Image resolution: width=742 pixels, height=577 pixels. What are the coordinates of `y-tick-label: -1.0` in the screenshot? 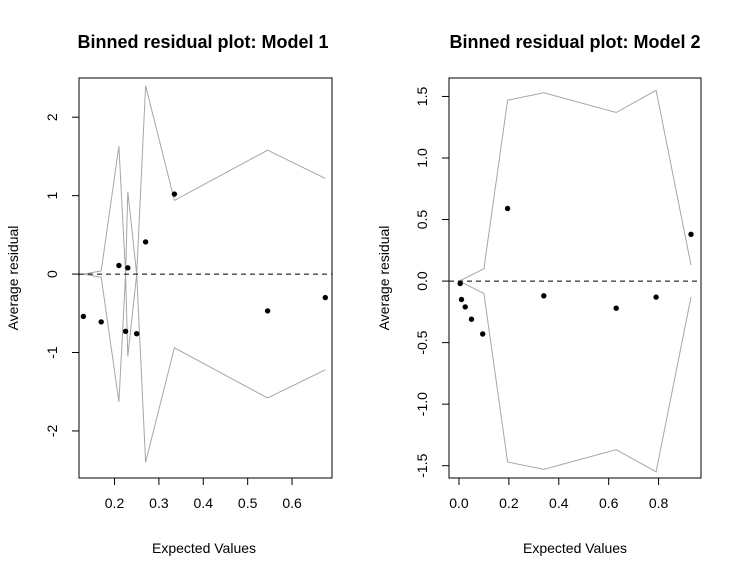 It's located at (422, 404).